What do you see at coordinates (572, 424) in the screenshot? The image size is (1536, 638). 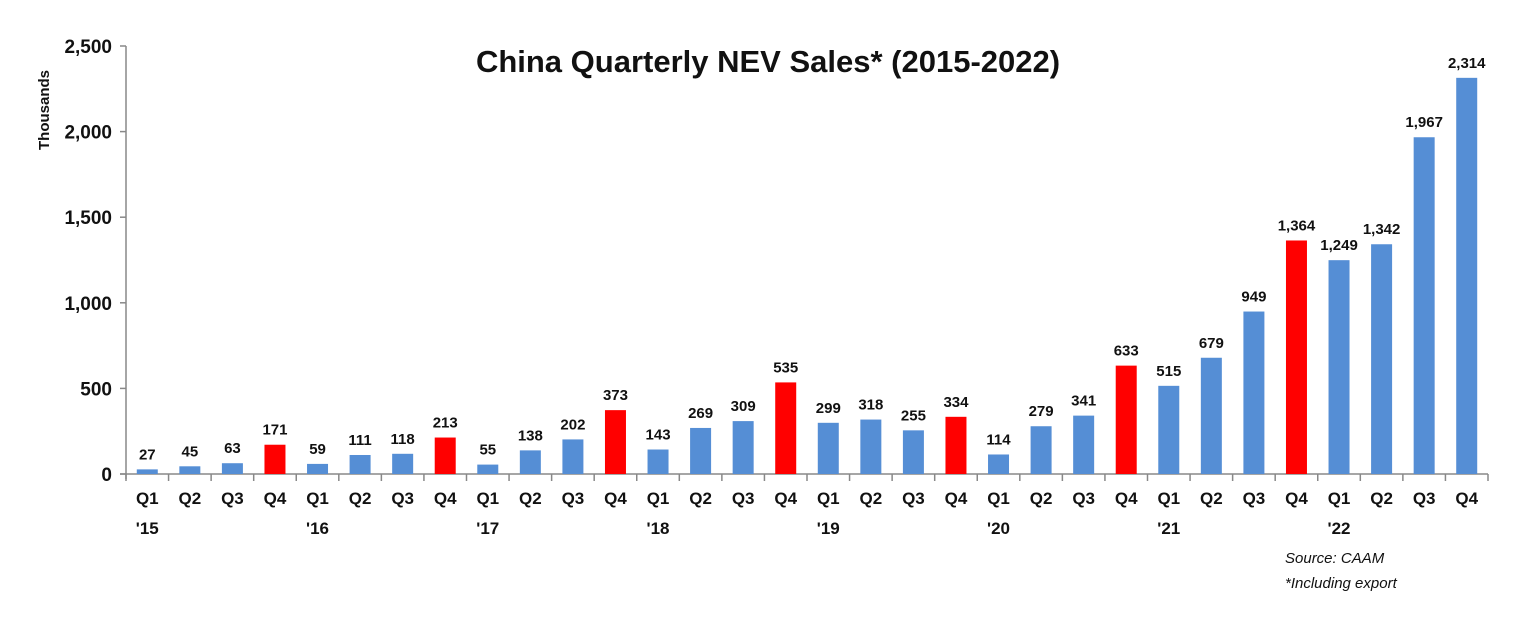 I see `data-label: 202` at bounding box center [572, 424].